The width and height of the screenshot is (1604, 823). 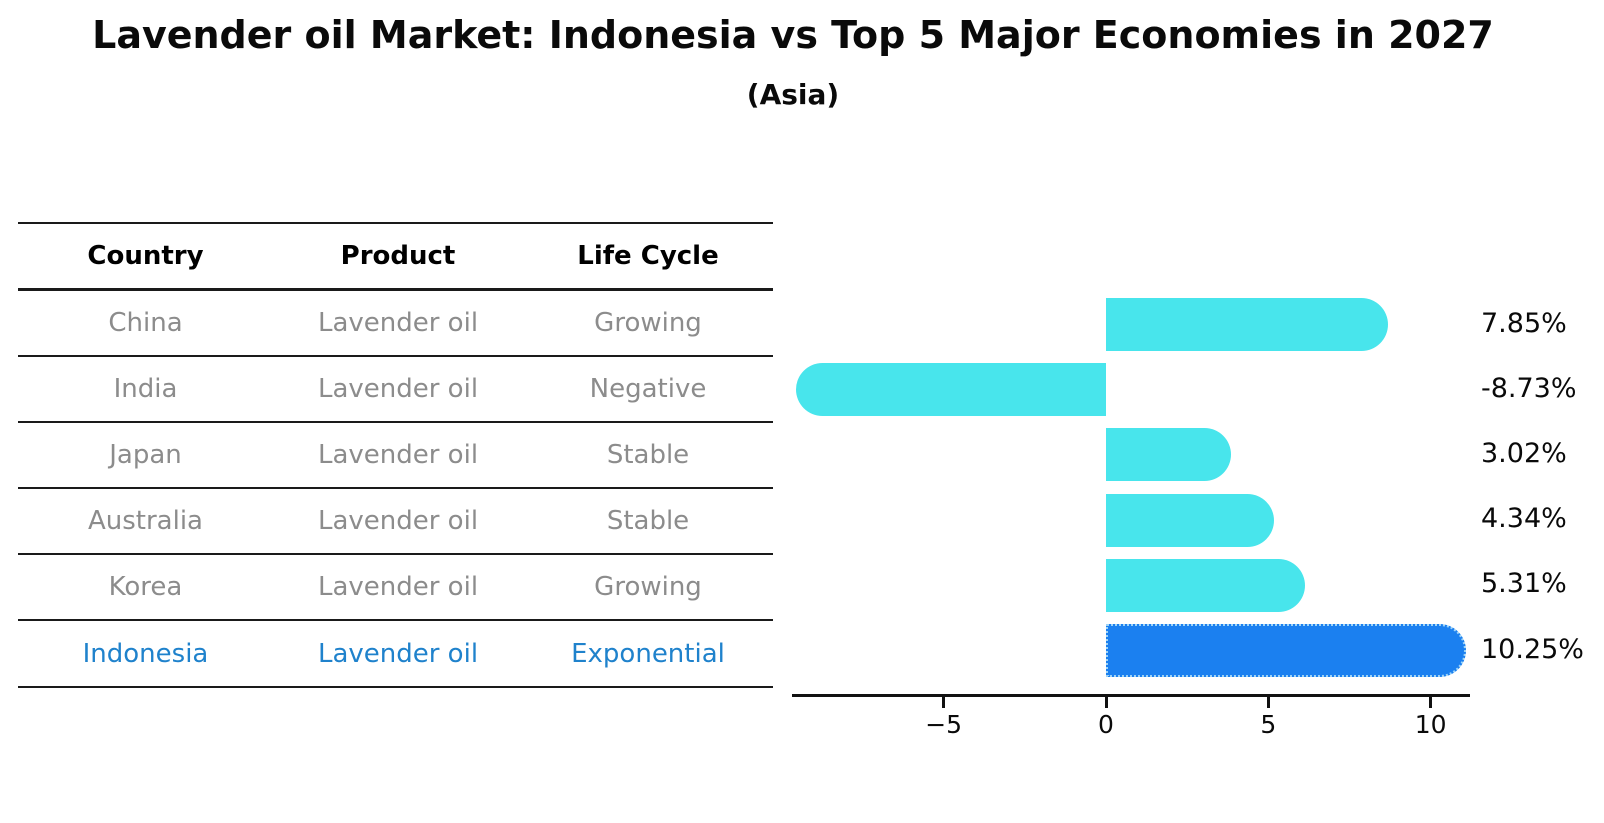 What do you see at coordinates (1529, 388) in the screenshot?
I see `value-label-india: -8.73%` at bounding box center [1529, 388].